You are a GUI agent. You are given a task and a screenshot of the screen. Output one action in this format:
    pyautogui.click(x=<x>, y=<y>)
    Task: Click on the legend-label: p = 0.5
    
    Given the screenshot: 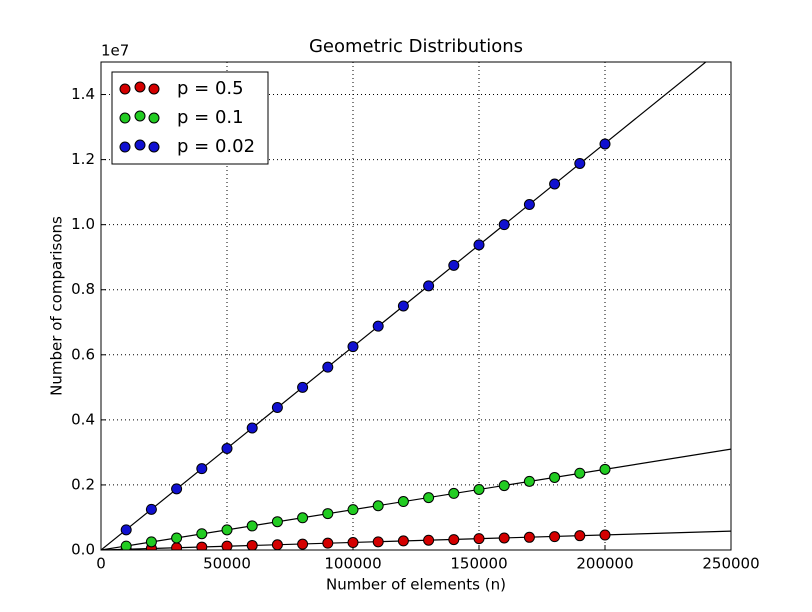 What is the action you would take?
    pyautogui.click(x=210, y=88)
    